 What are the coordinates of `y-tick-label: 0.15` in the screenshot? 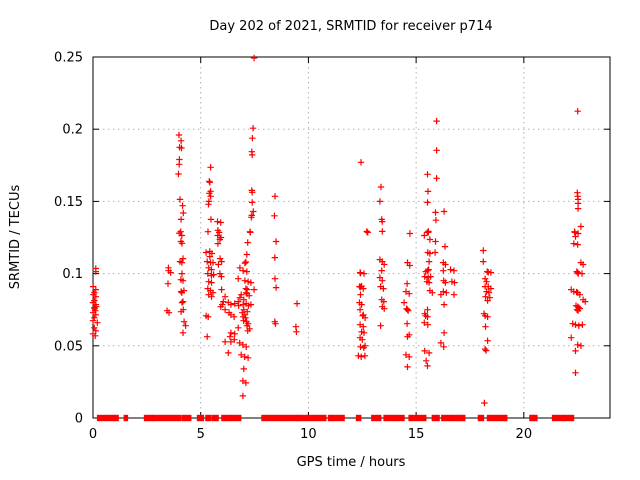 It's located at (68, 202).